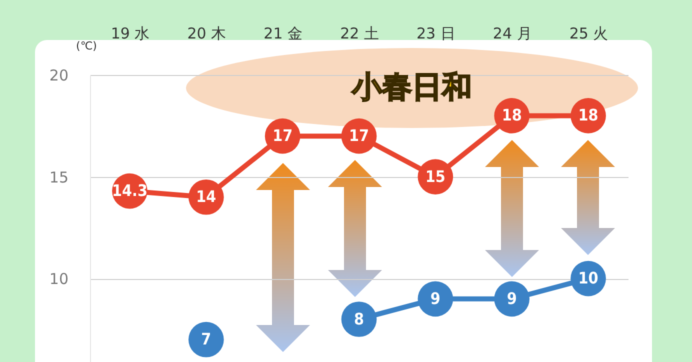  I want to click on data-label: 8, so click(359, 318).